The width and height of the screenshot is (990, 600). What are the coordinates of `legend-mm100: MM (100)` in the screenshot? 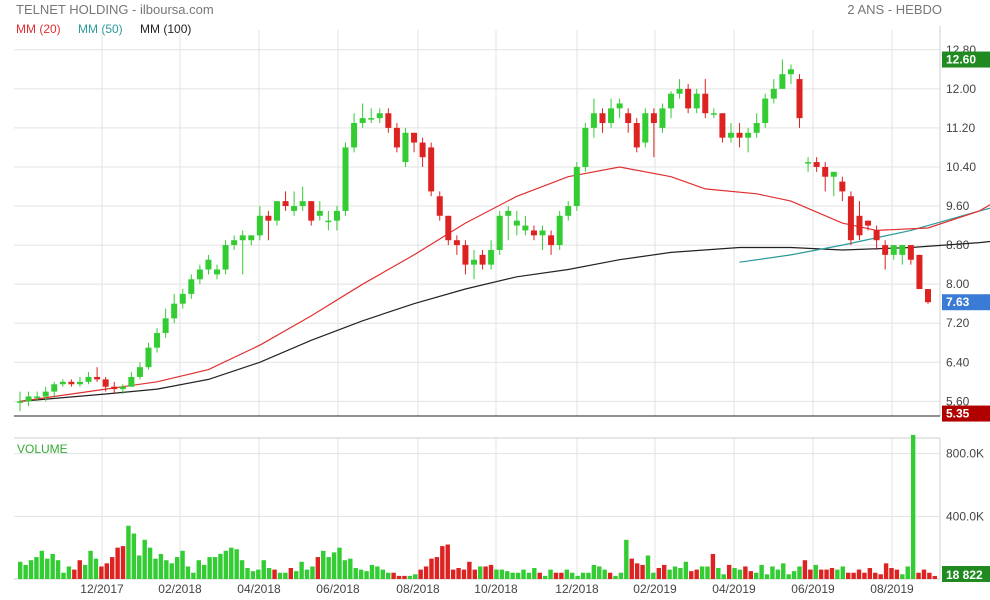 It's located at (166, 29).